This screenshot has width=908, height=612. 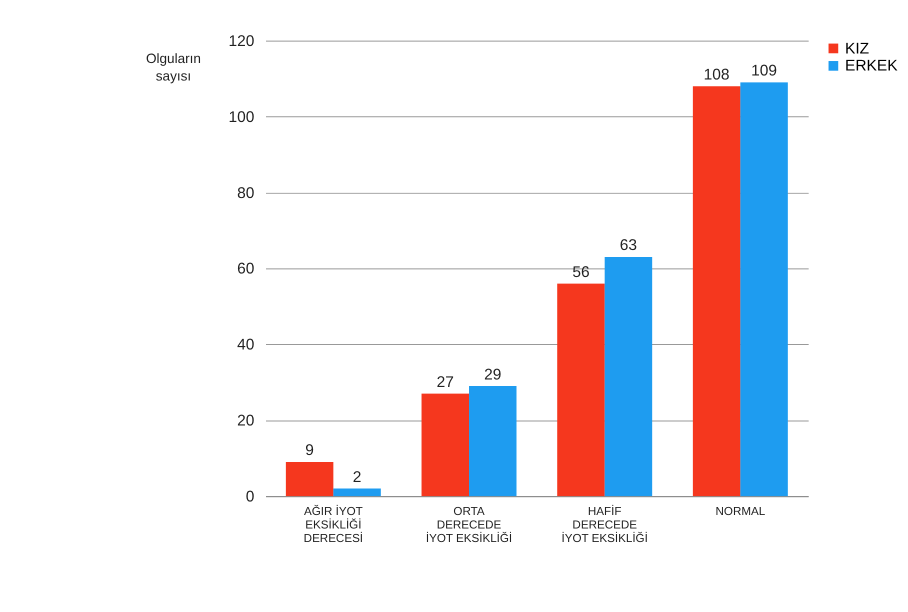 What do you see at coordinates (246, 269) in the screenshot?
I see `y-tick-label: 60` at bounding box center [246, 269].